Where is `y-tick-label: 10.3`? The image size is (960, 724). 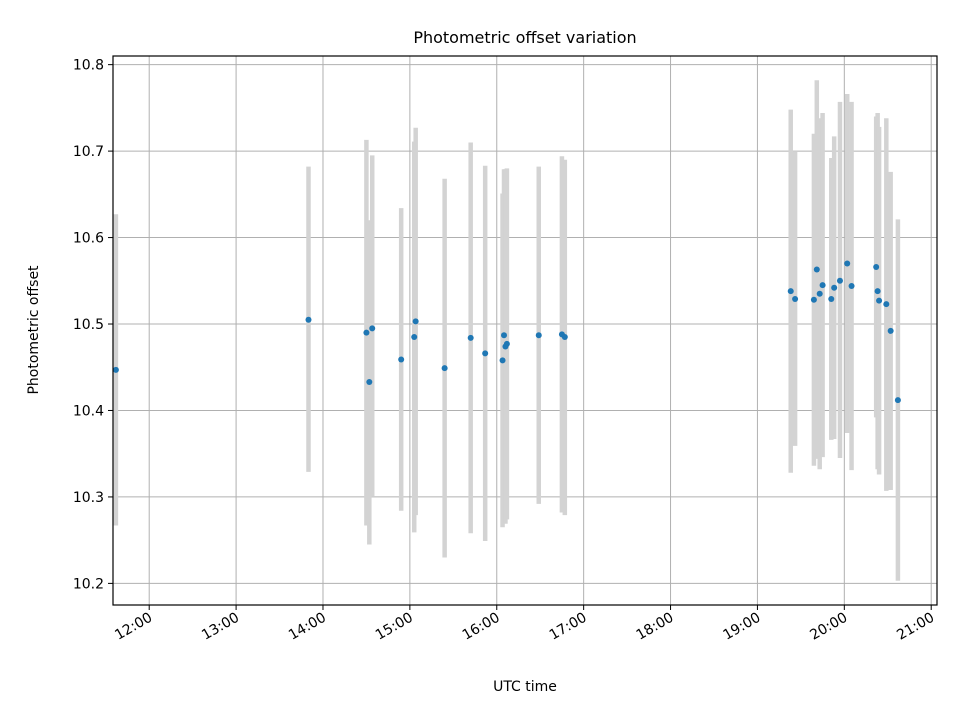 y-tick-label: 10.3 is located at coordinates (88, 498).